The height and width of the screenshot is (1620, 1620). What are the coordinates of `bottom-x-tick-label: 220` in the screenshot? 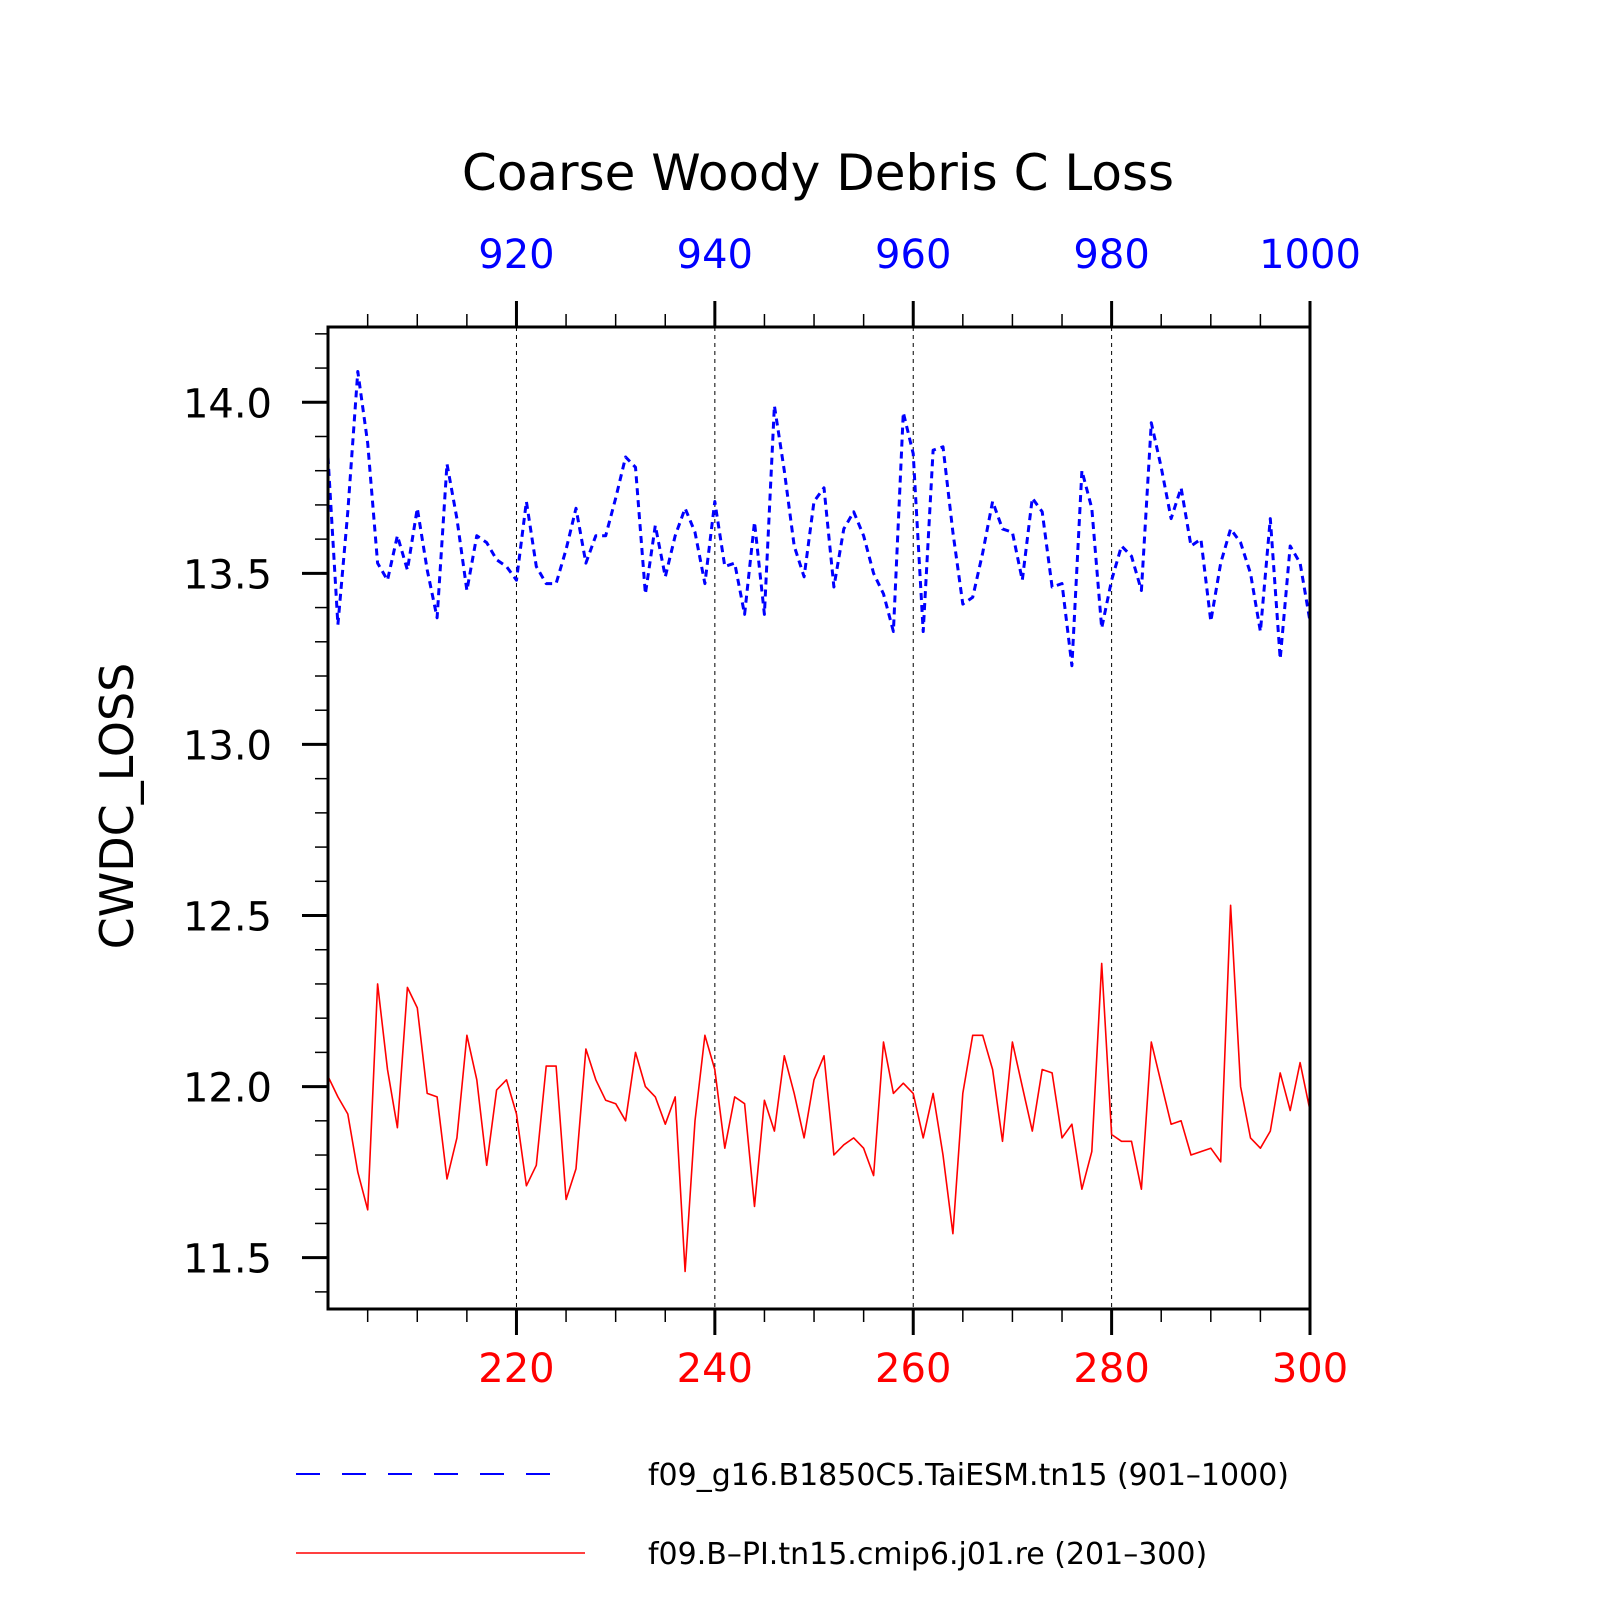 It's located at (516, 1369).